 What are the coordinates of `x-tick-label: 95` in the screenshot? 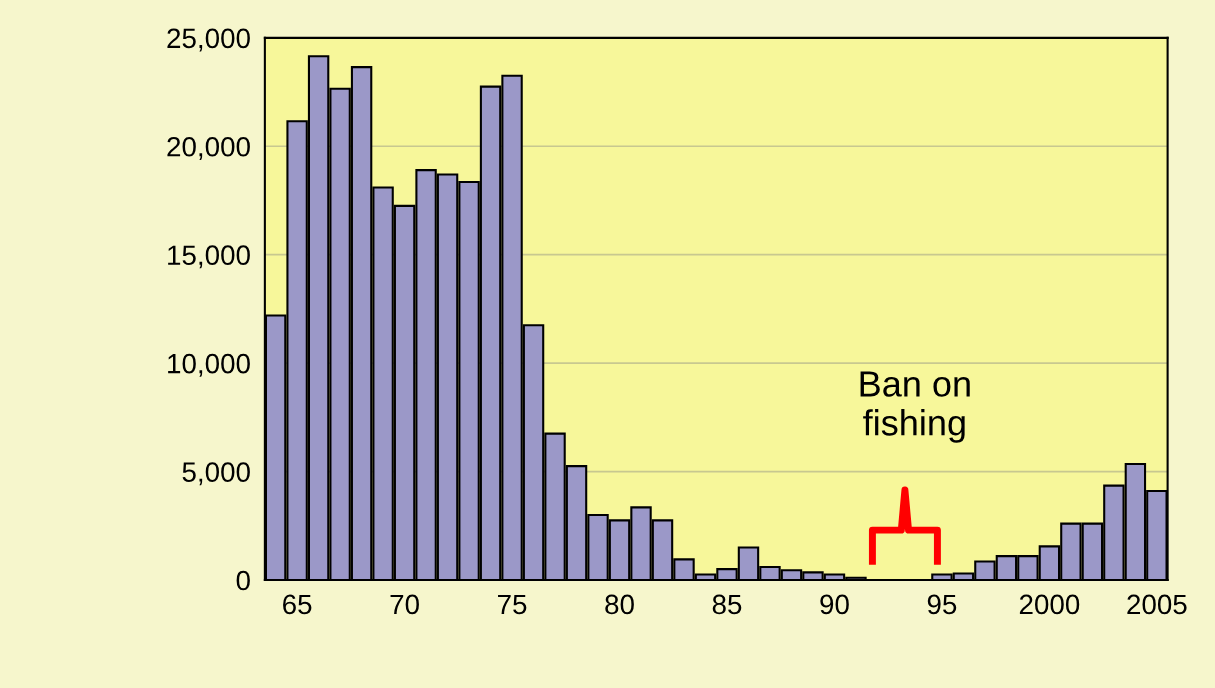 It's located at (942, 604).